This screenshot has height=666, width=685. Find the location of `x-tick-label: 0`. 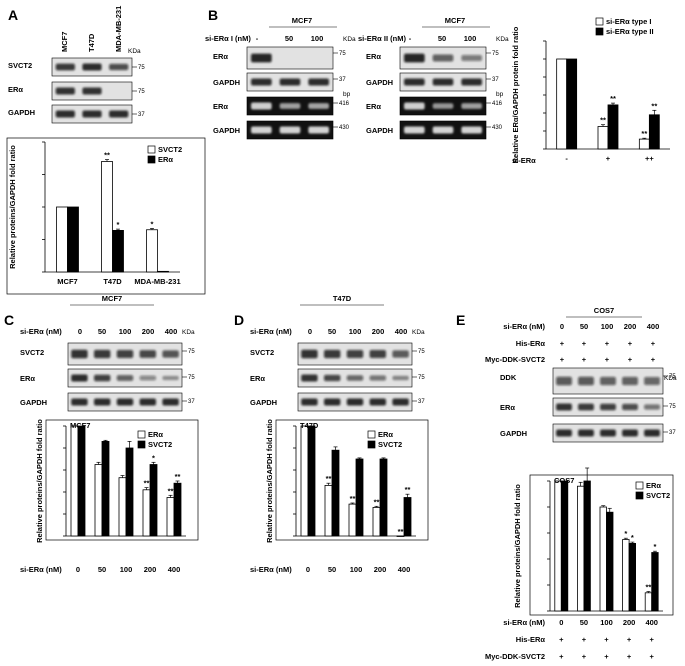

x-tick-label: 0 is located at coordinates (308, 569).